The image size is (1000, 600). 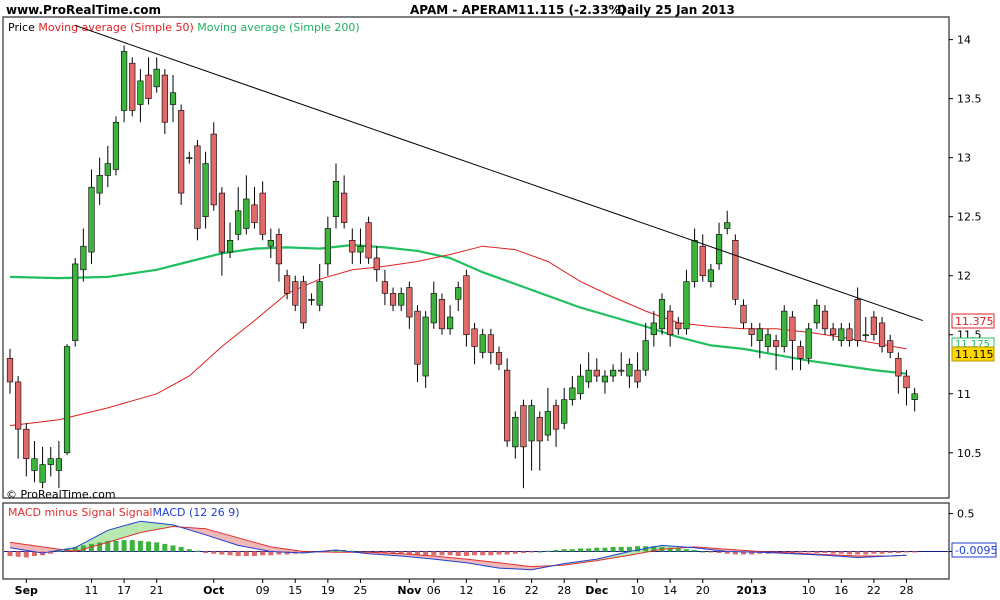 What do you see at coordinates (973, 354) in the screenshot?
I see `last-price-tag-box` at bounding box center [973, 354].